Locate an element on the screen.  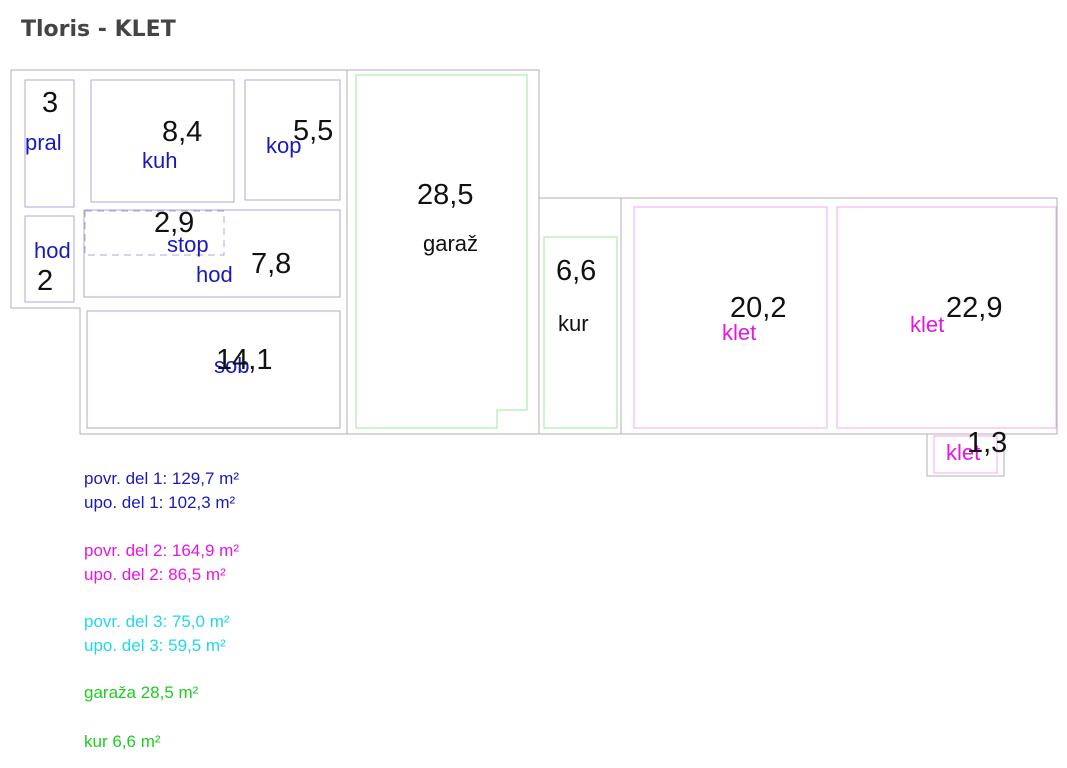
room-label-kop: kop is located at coordinates (283, 145).